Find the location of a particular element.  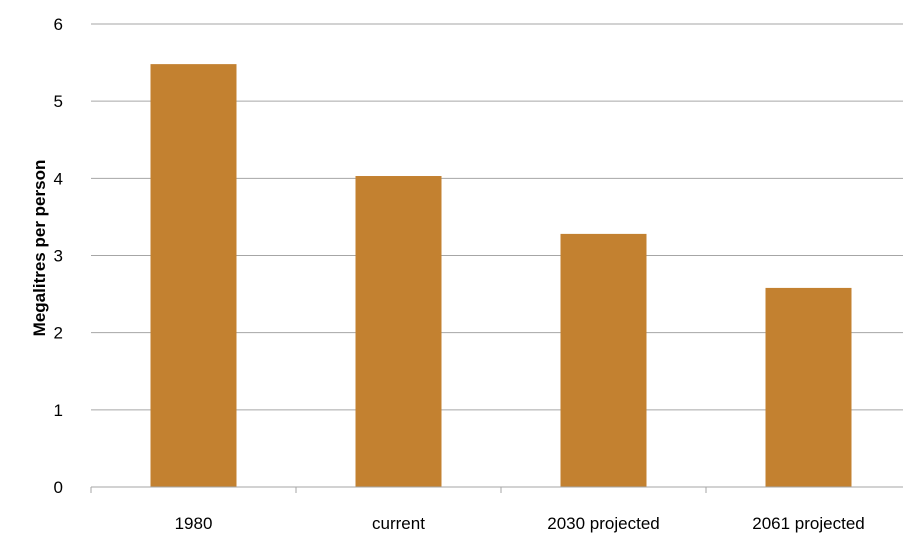

x-tick-label: current is located at coordinates (398, 523).